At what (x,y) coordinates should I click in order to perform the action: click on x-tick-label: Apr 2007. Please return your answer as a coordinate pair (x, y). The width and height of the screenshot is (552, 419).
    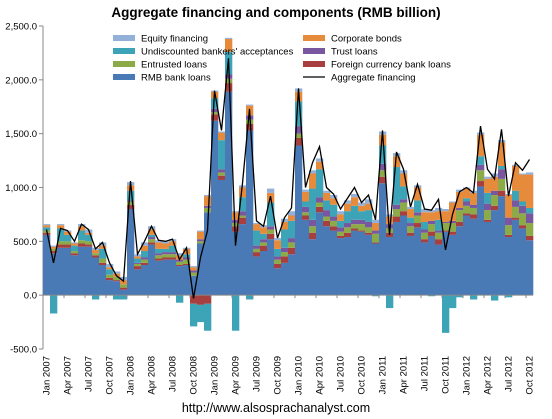
    Looking at the image, I should click on (68, 375).